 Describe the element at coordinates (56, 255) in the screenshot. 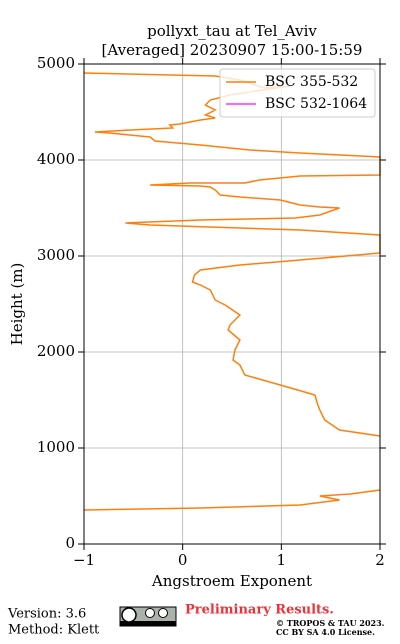

I see `y-tick-label: 3000` at that location.